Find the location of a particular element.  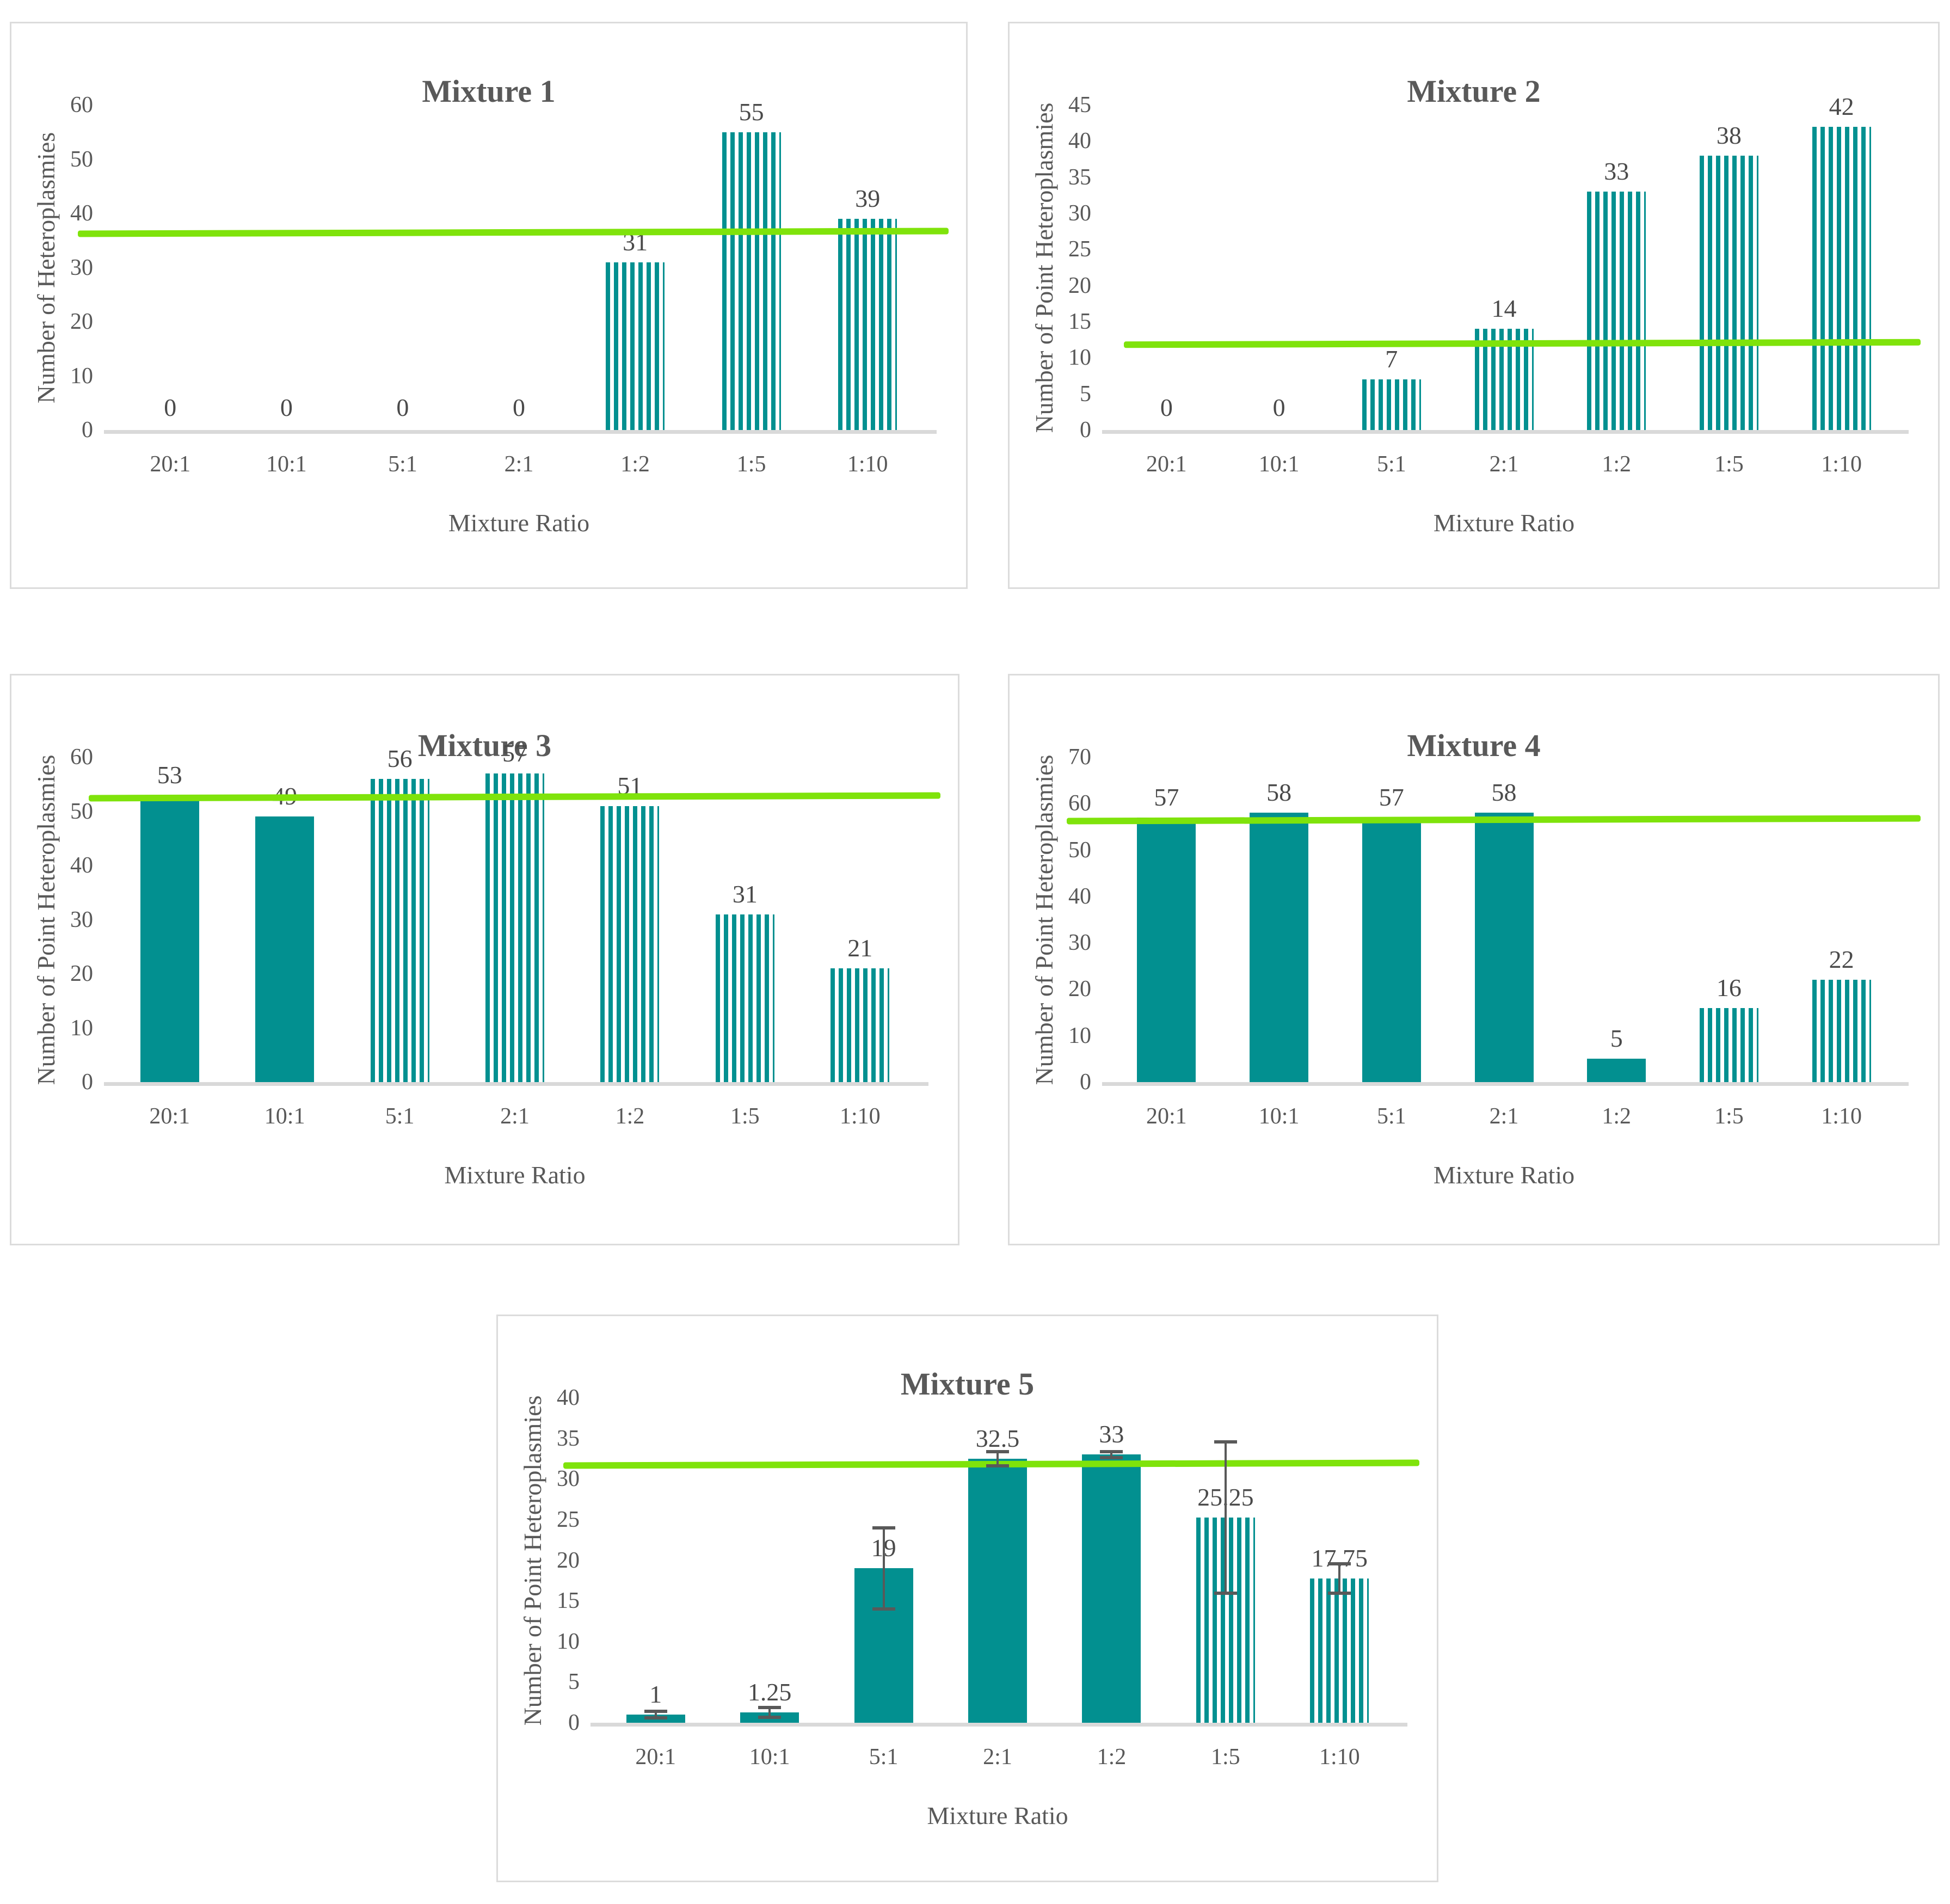

chart-title: Mixture 3 is located at coordinates (484, 746).